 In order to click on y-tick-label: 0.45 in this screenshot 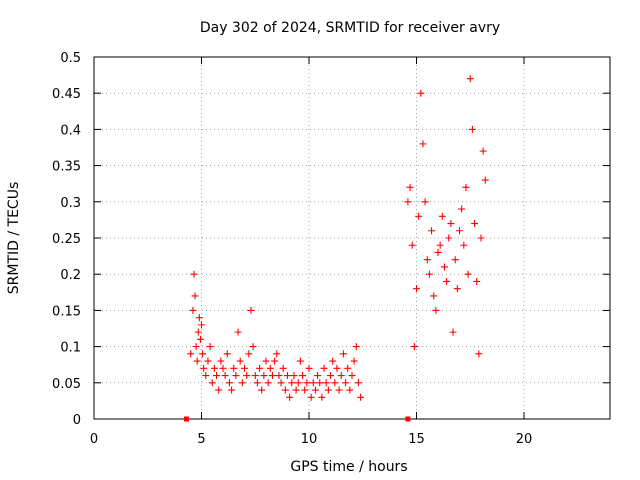, I will do `click(66, 94)`.